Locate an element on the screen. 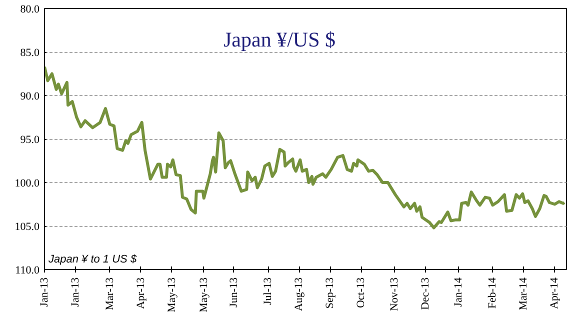 The height and width of the screenshot is (321, 588). x-tick-label: Dec-13 is located at coordinates (425, 293).